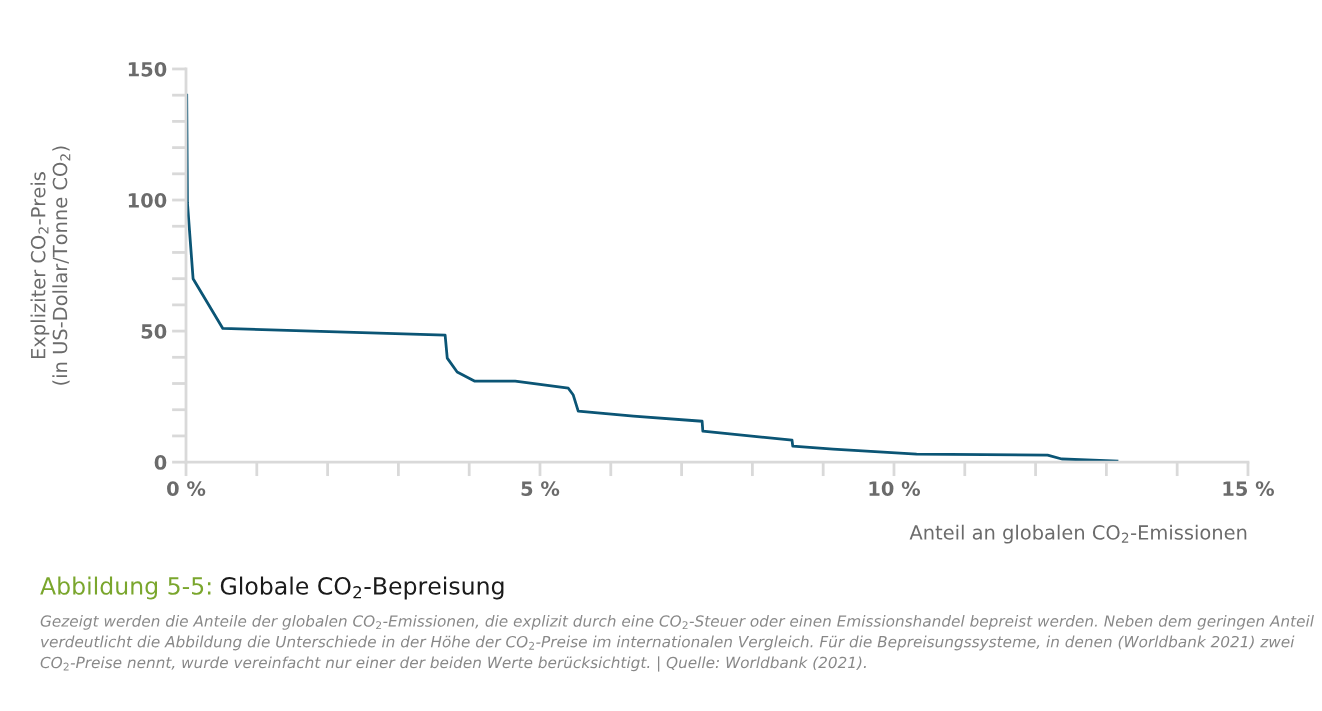 This screenshot has width=1322, height=711. Describe the element at coordinates (186, 488) in the screenshot. I see `x-tick-label: 0 %` at that location.